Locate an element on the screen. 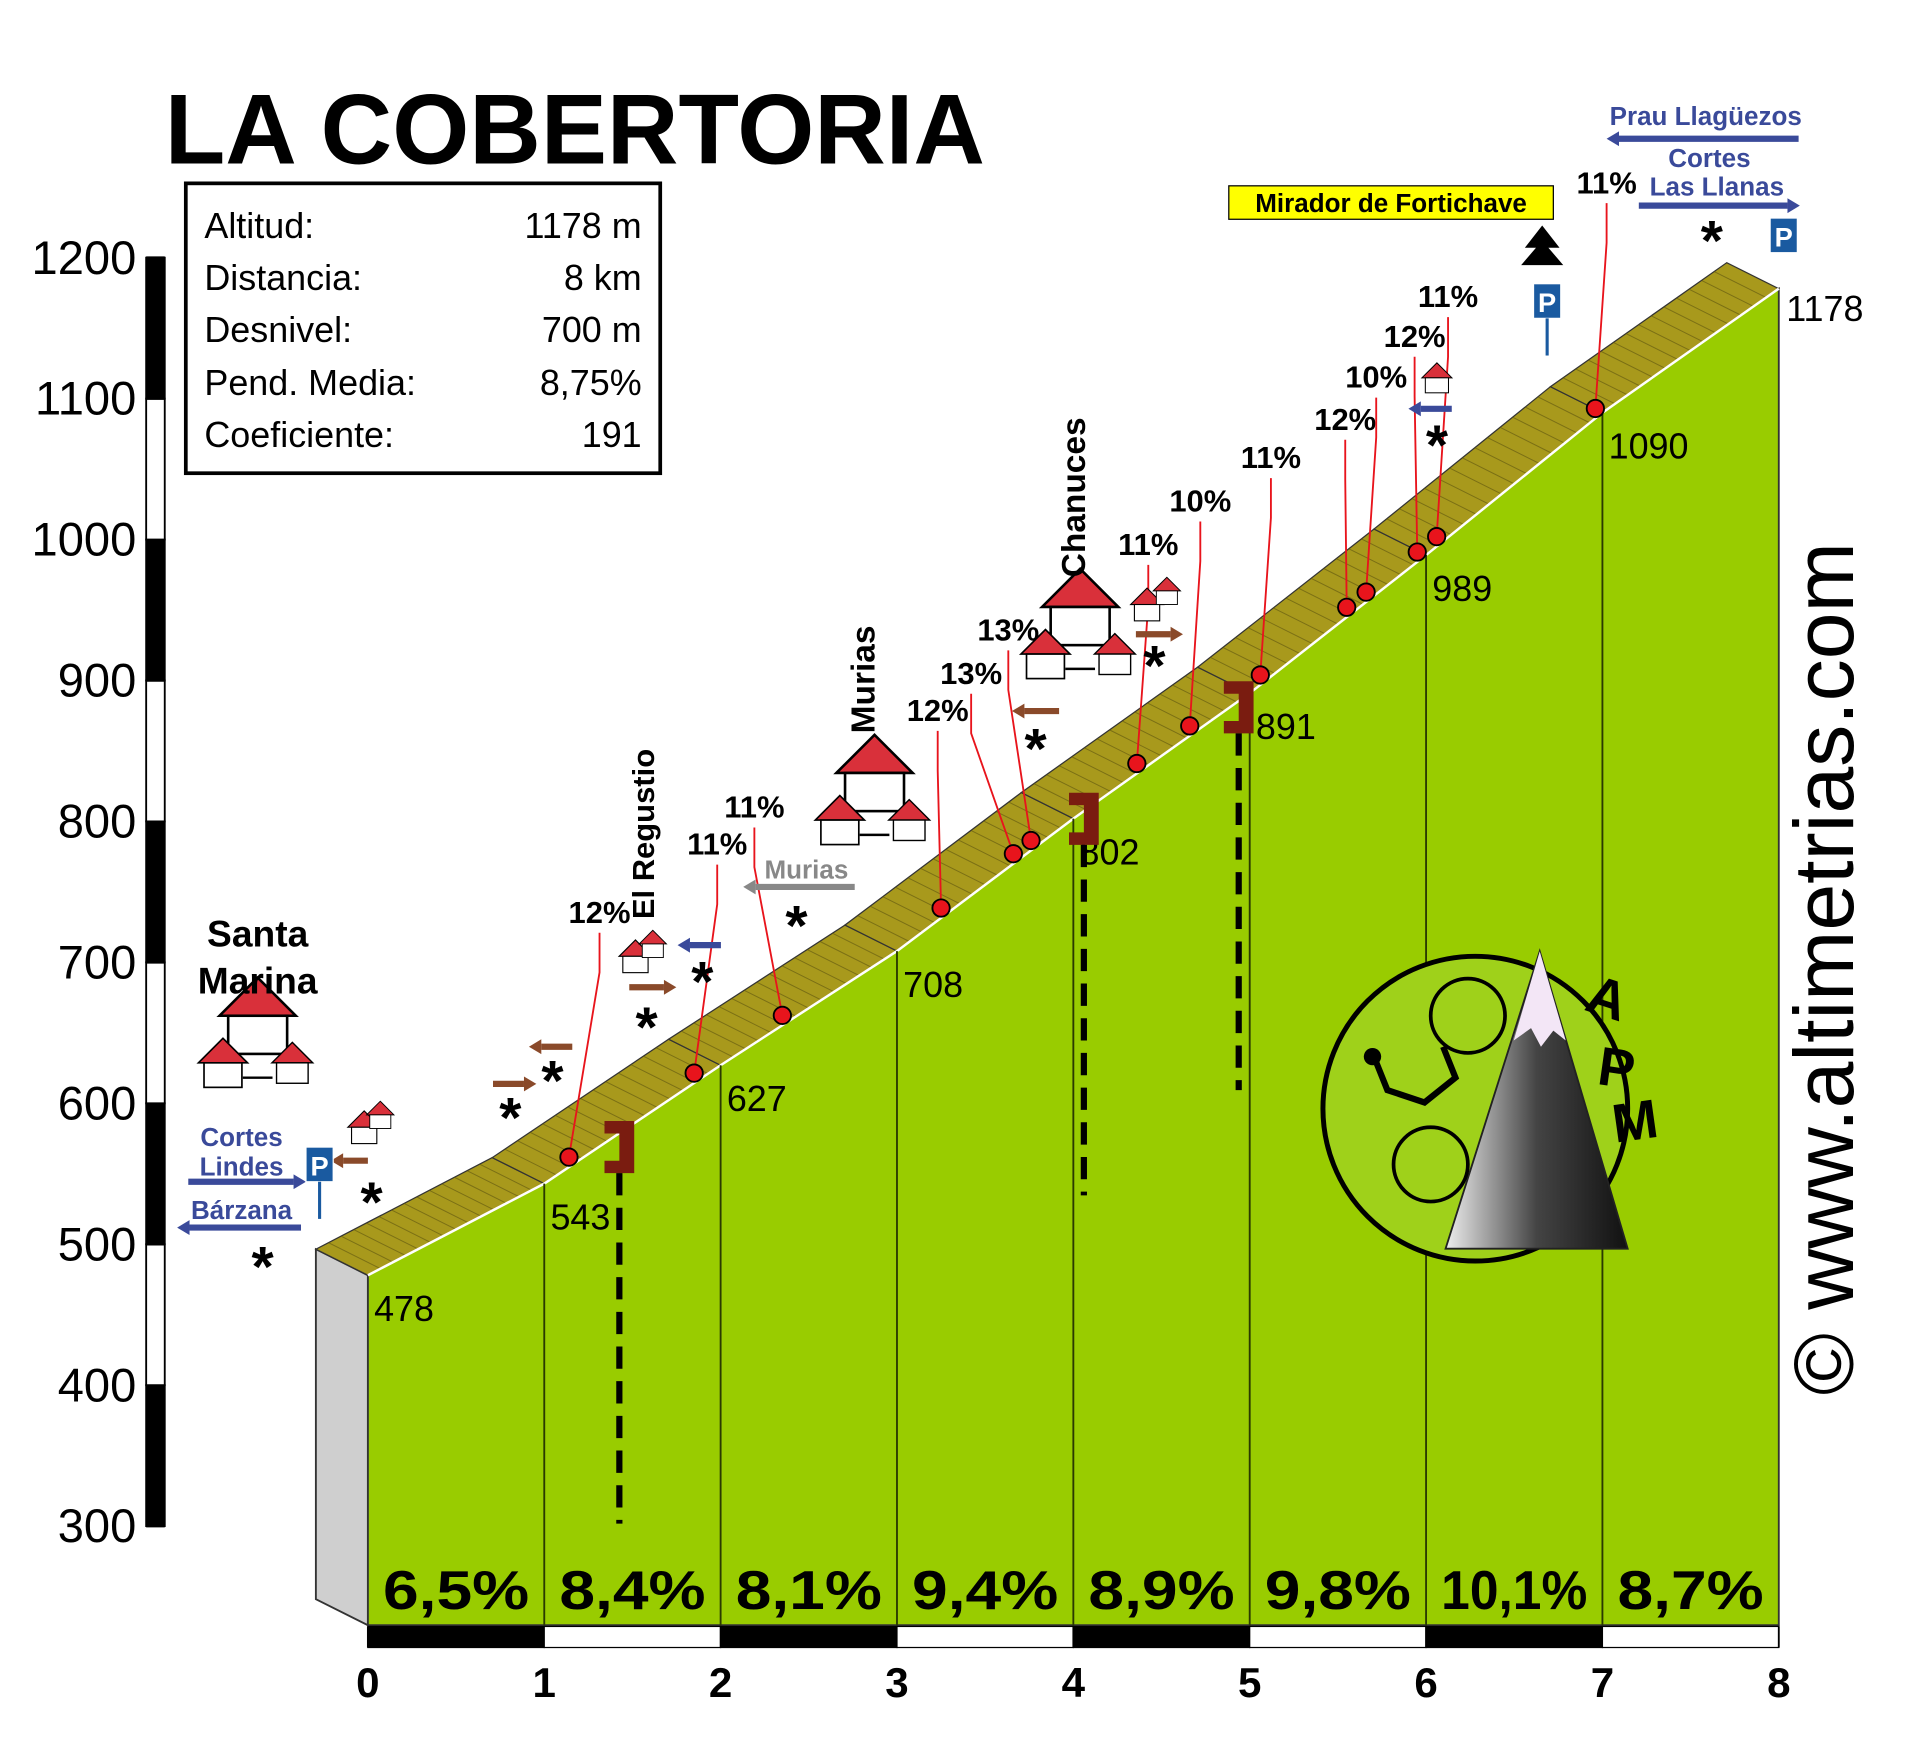 The width and height of the screenshot is (1920, 1751). x-tick-label: 4 is located at coordinates (1074, 1682).